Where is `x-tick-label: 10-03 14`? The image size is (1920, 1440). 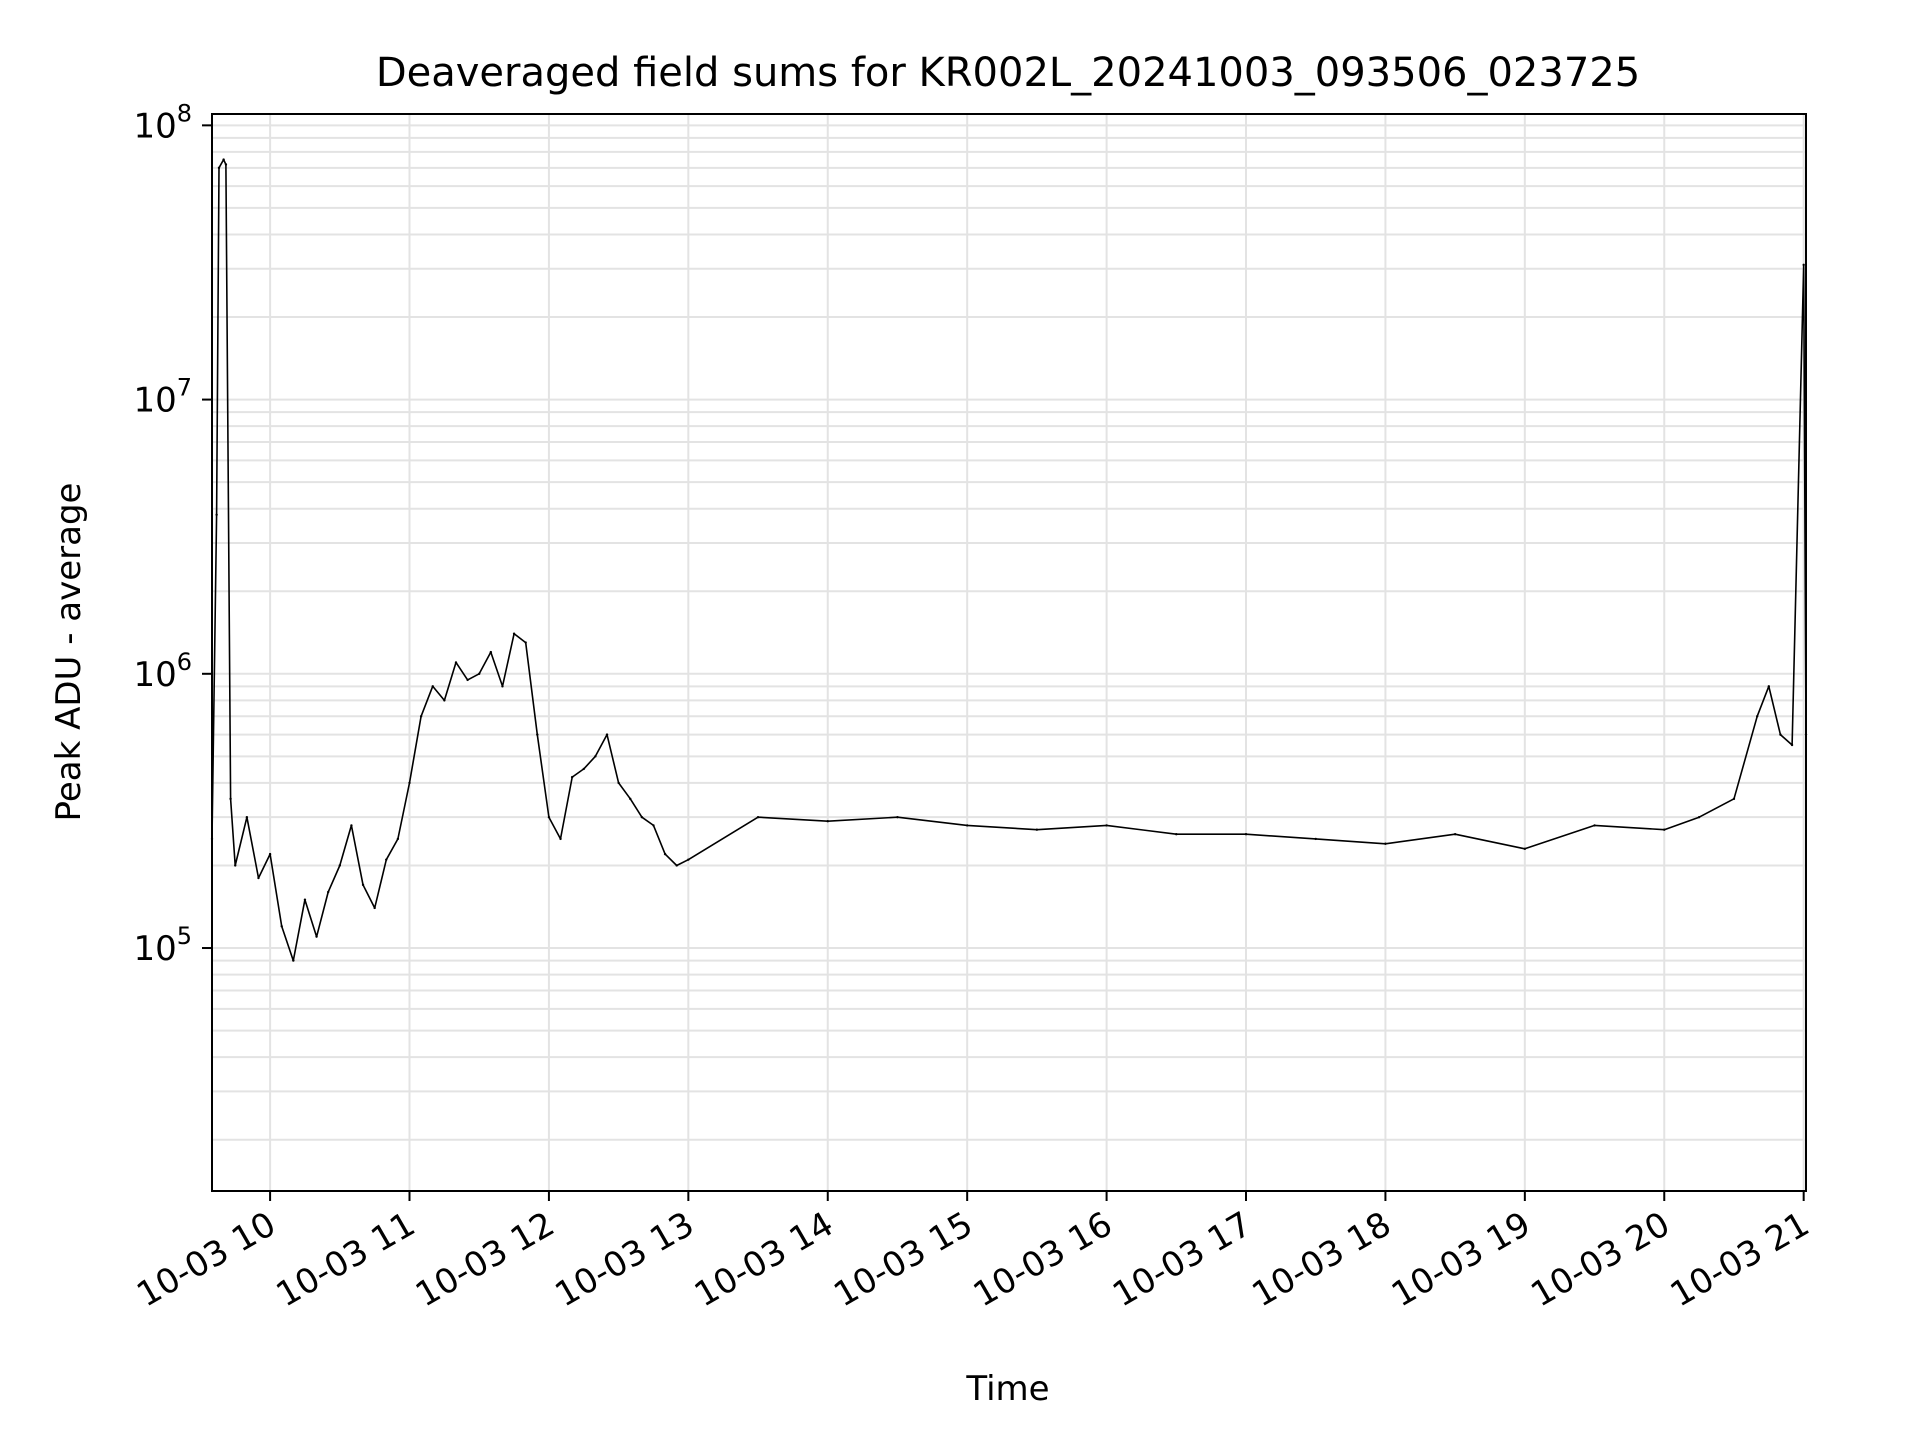
x-tick-label: 10-03 14 is located at coordinates (764, 1259).